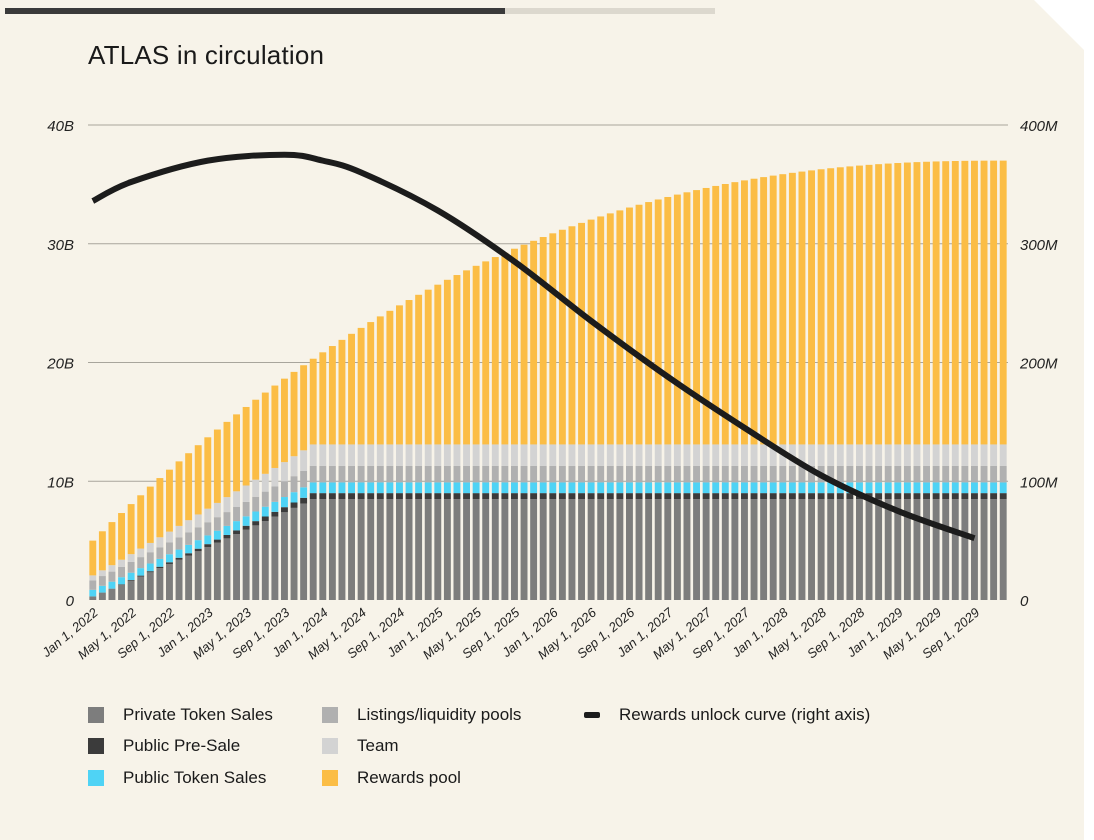  Describe the element at coordinates (1039, 245) in the screenshot. I see `y-right-tick-label: 300M` at that location.